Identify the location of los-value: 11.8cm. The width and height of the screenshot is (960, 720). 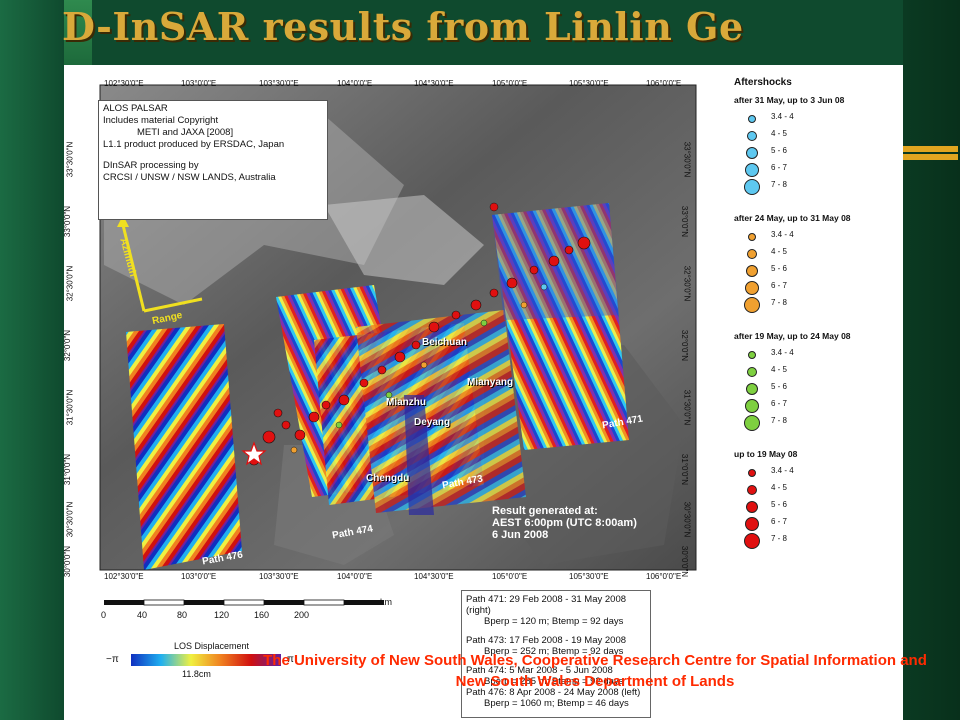
(196, 674).